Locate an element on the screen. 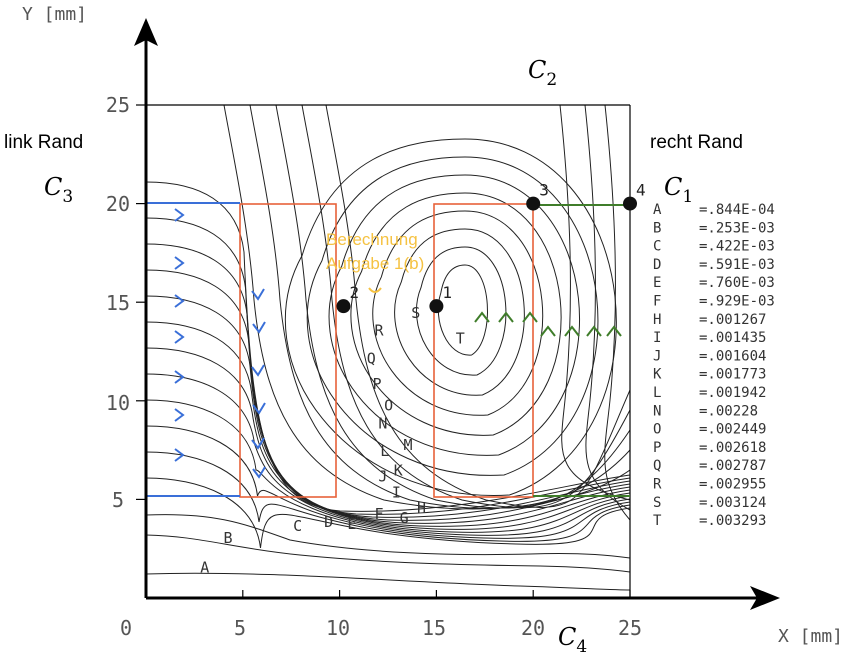  contour-label: H is located at coordinates (421, 508).